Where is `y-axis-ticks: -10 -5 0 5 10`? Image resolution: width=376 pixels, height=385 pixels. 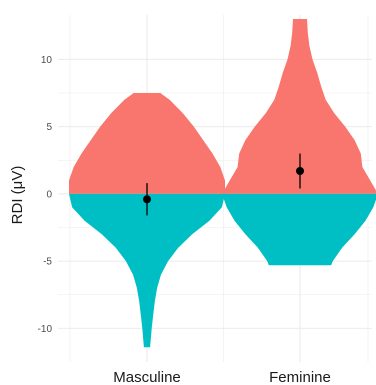
y-axis-ticks: -10 -5 0 5 10 is located at coordinates (45, 195).